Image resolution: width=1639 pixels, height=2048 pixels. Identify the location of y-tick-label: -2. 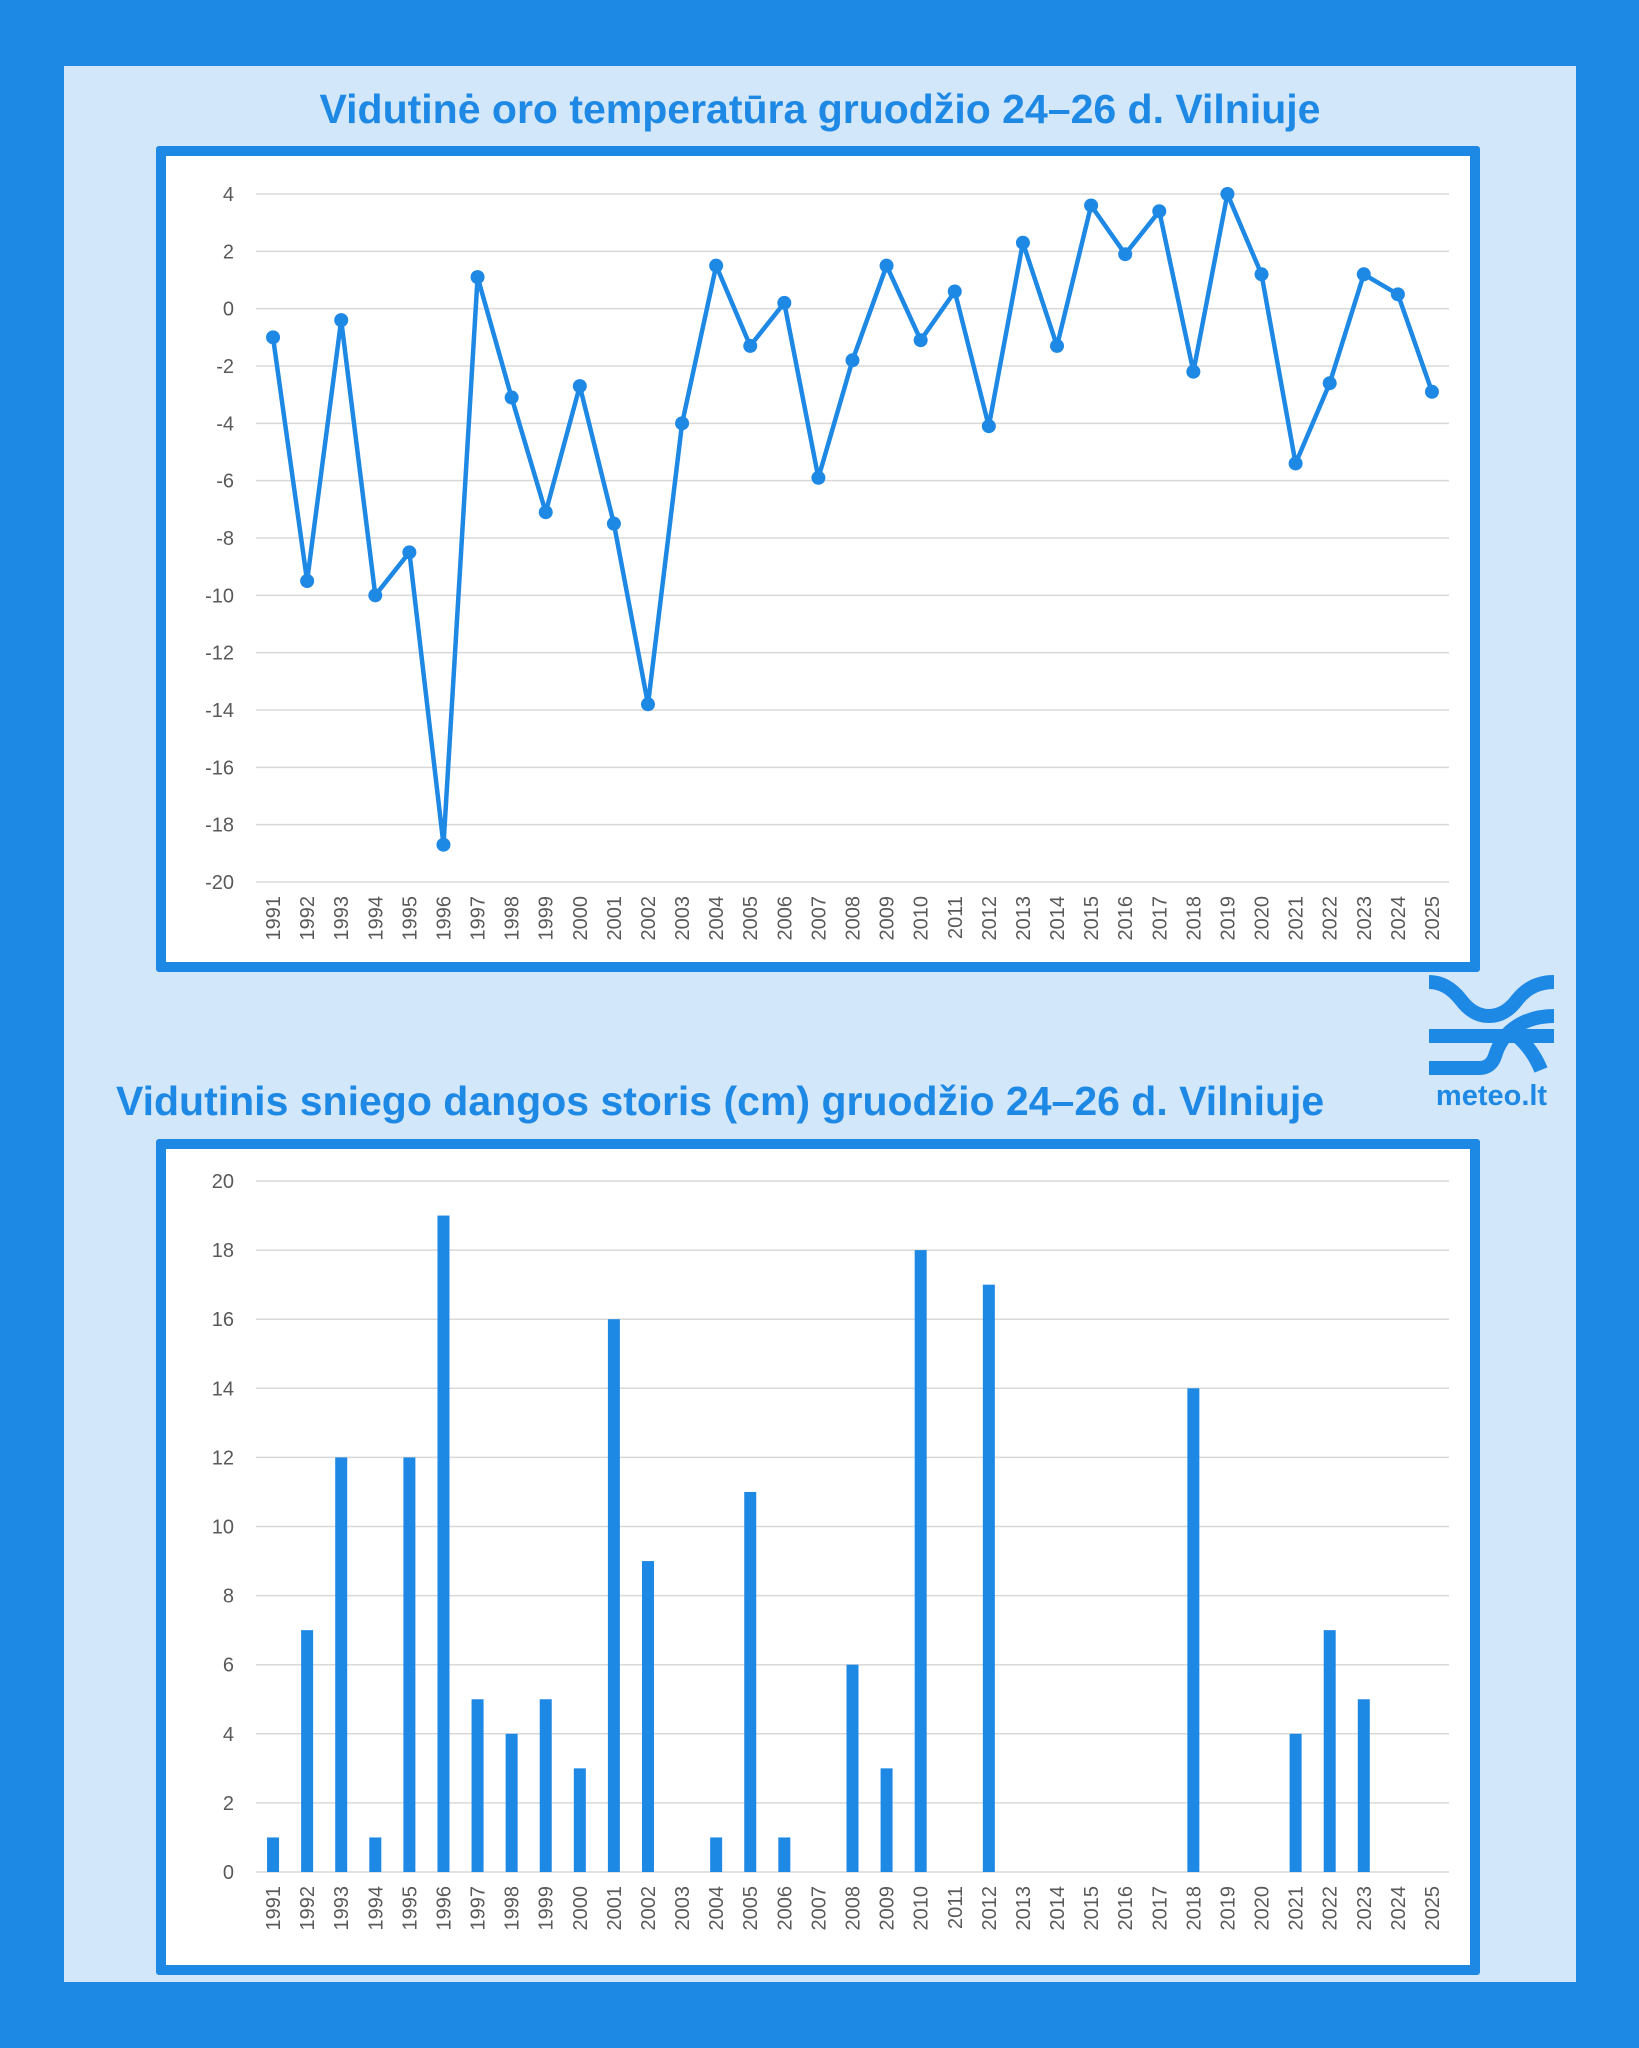
(225, 367).